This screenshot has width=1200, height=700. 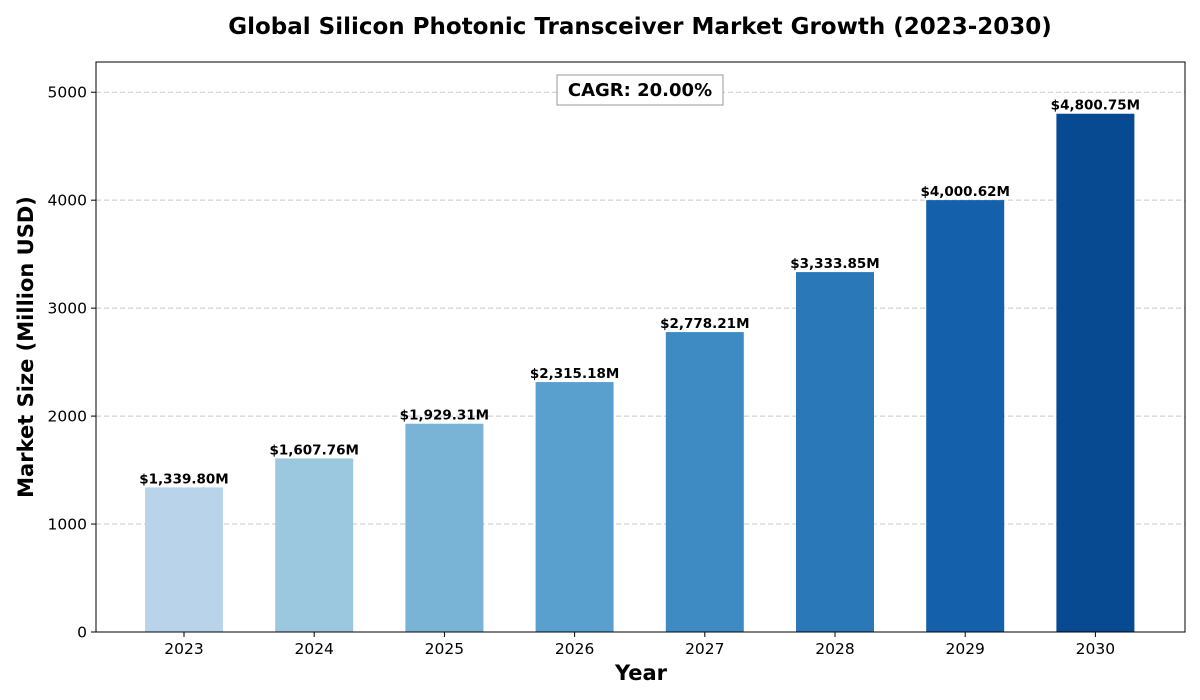 What do you see at coordinates (67, 93) in the screenshot?
I see `y-tick-label: 5000` at bounding box center [67, 93].